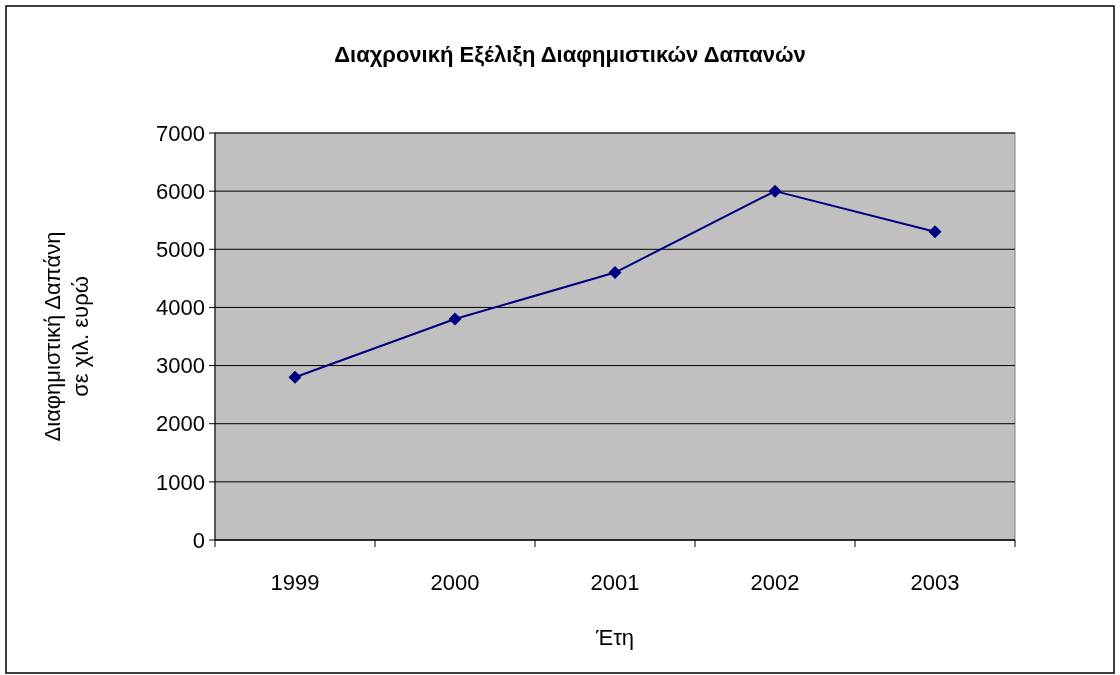 Image resolution: width=1120 pixels, height=675 pixels. Describe the element at coordinates (180, 482) in the screenshot. I see `y-tick-label: 1000` at that location.